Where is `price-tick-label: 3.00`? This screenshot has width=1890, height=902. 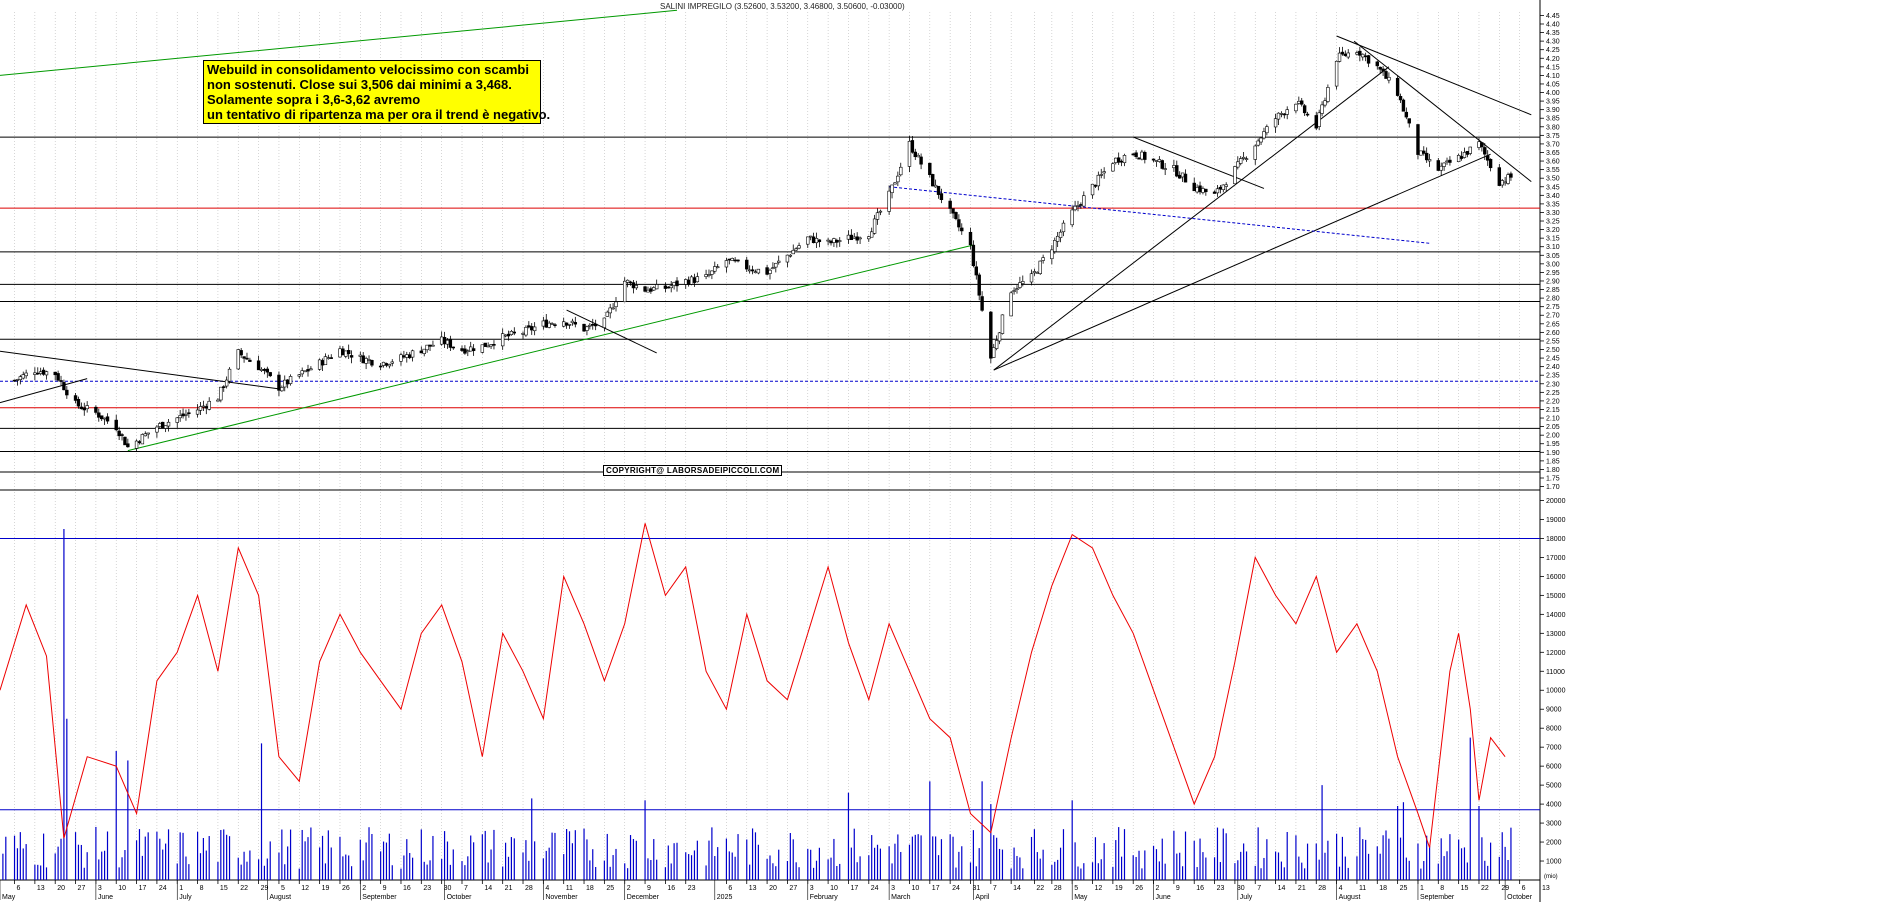 price-tick-label: 3.00 is located at coordinates (1553, 264).